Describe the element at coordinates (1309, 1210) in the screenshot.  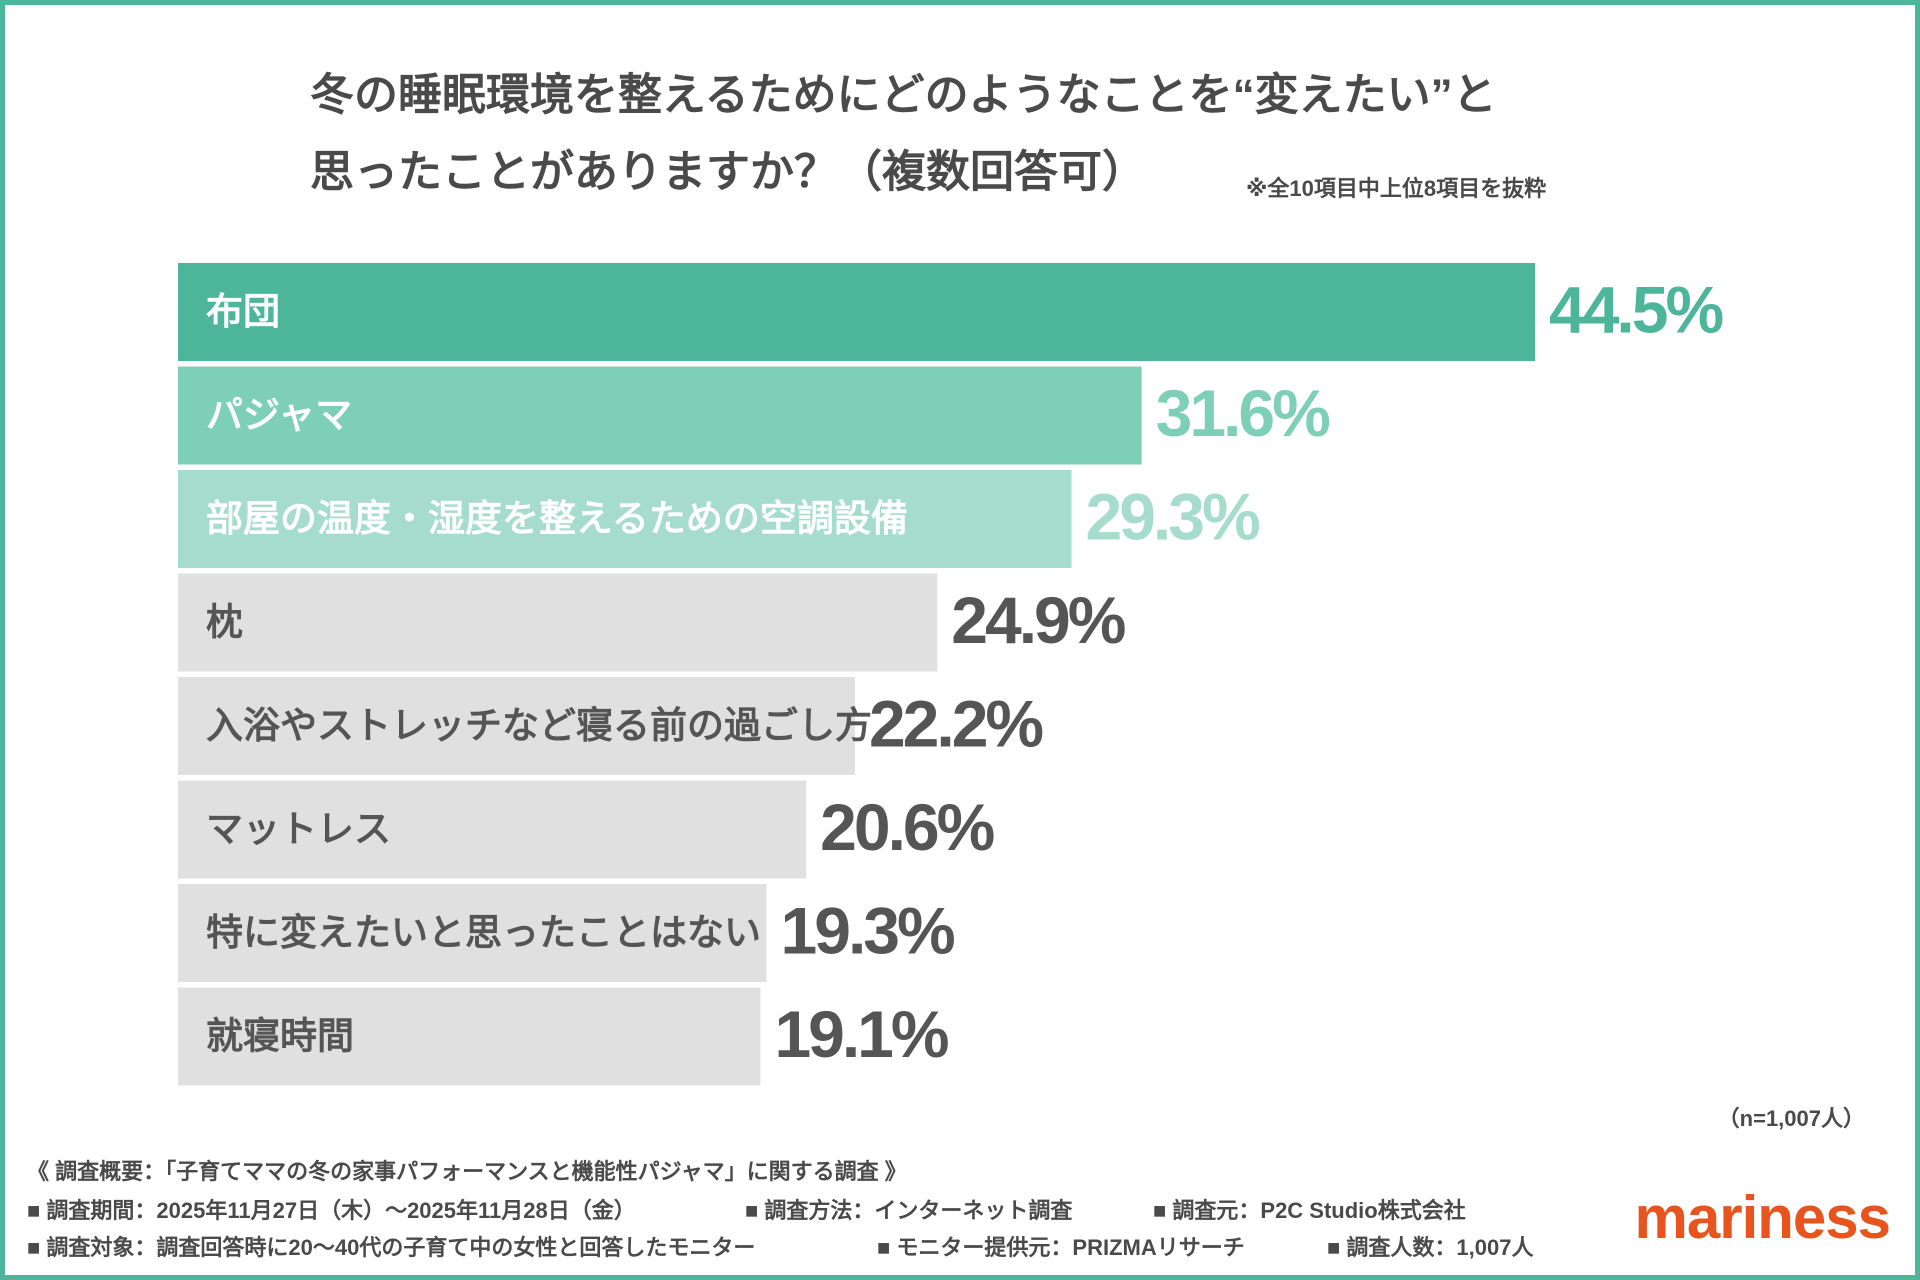
I see `footer-item: ■ 調査元：P2C Studio株式会社` at that location.